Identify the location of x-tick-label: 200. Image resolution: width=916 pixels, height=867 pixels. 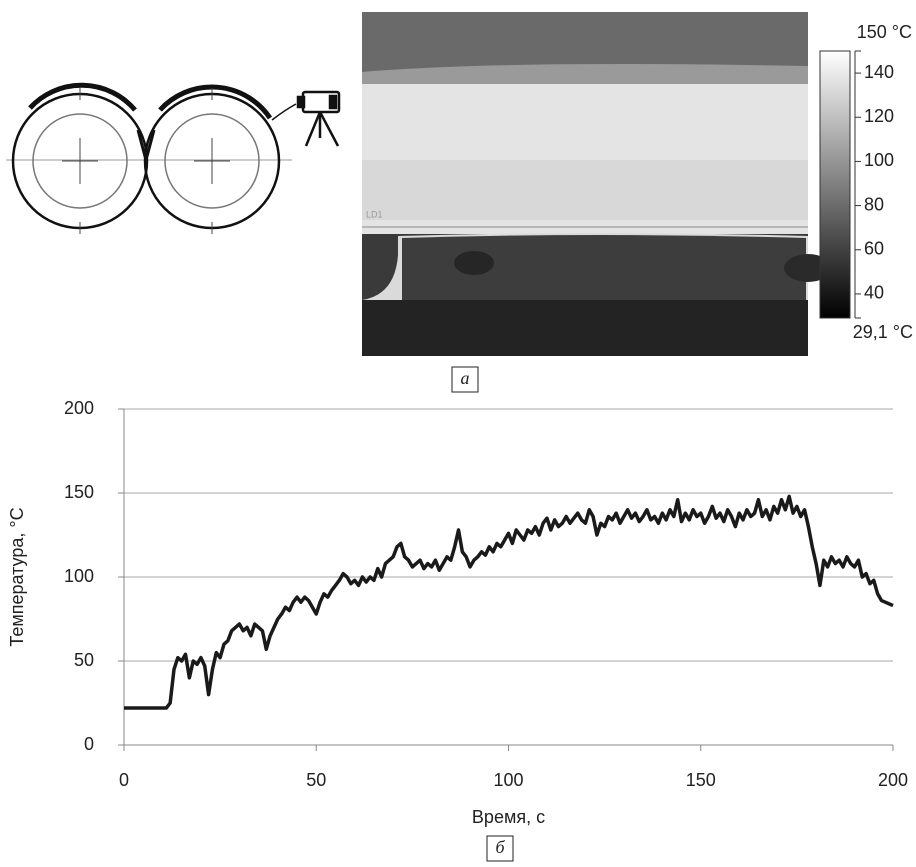
(893, 780).